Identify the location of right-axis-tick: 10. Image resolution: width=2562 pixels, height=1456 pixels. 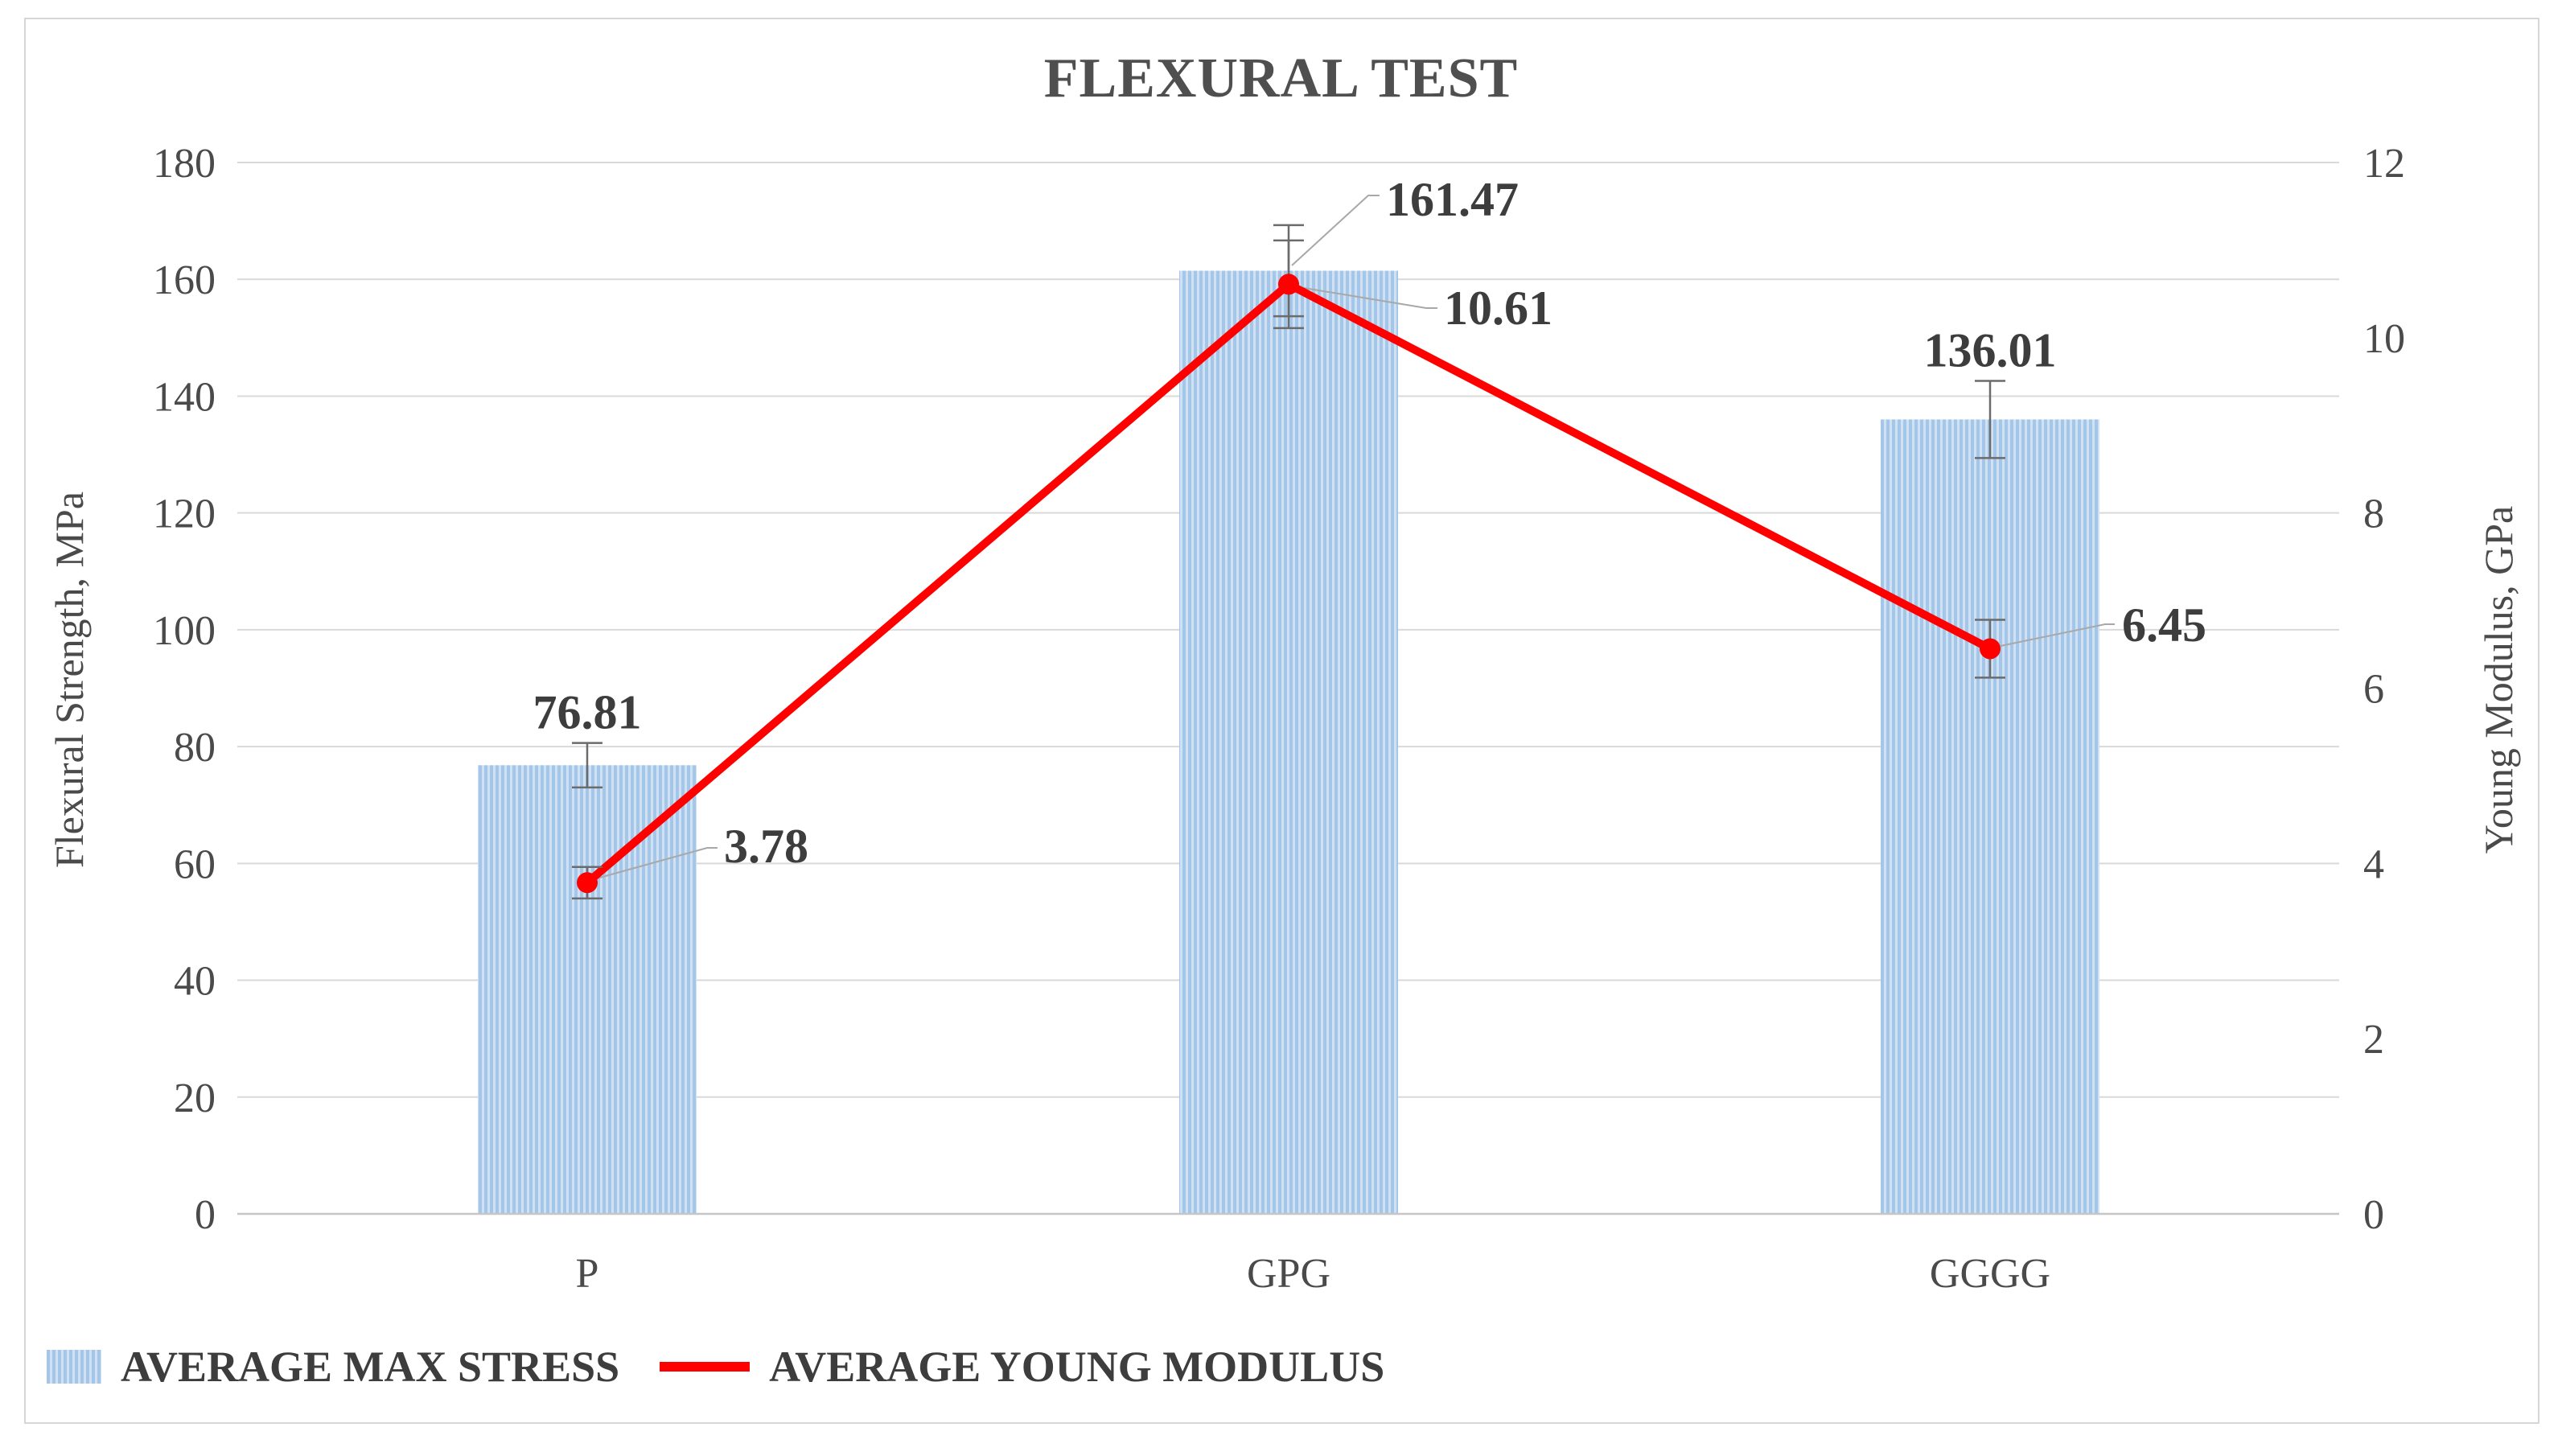
(2384, 339).